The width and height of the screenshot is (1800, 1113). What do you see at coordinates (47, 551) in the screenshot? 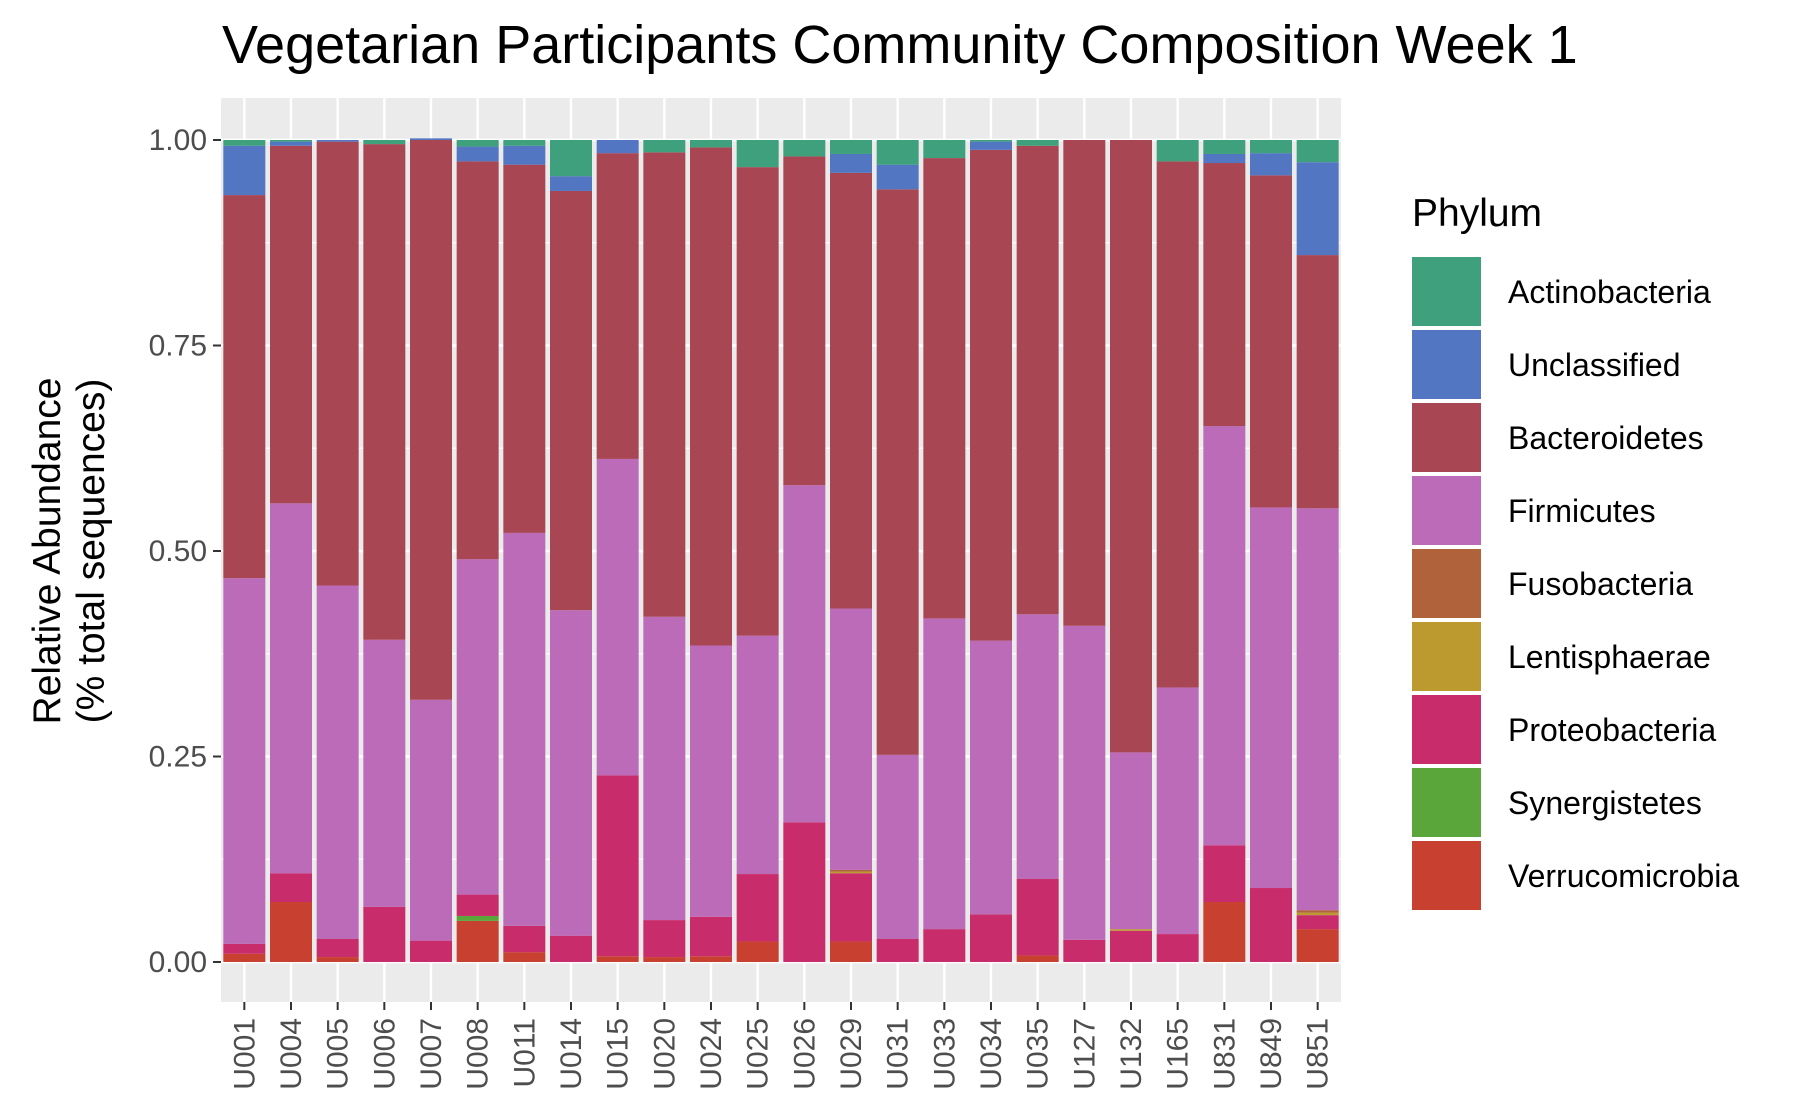
I see `y-axis-title-line: Relative Abundance` at bounding box center [47, 551].